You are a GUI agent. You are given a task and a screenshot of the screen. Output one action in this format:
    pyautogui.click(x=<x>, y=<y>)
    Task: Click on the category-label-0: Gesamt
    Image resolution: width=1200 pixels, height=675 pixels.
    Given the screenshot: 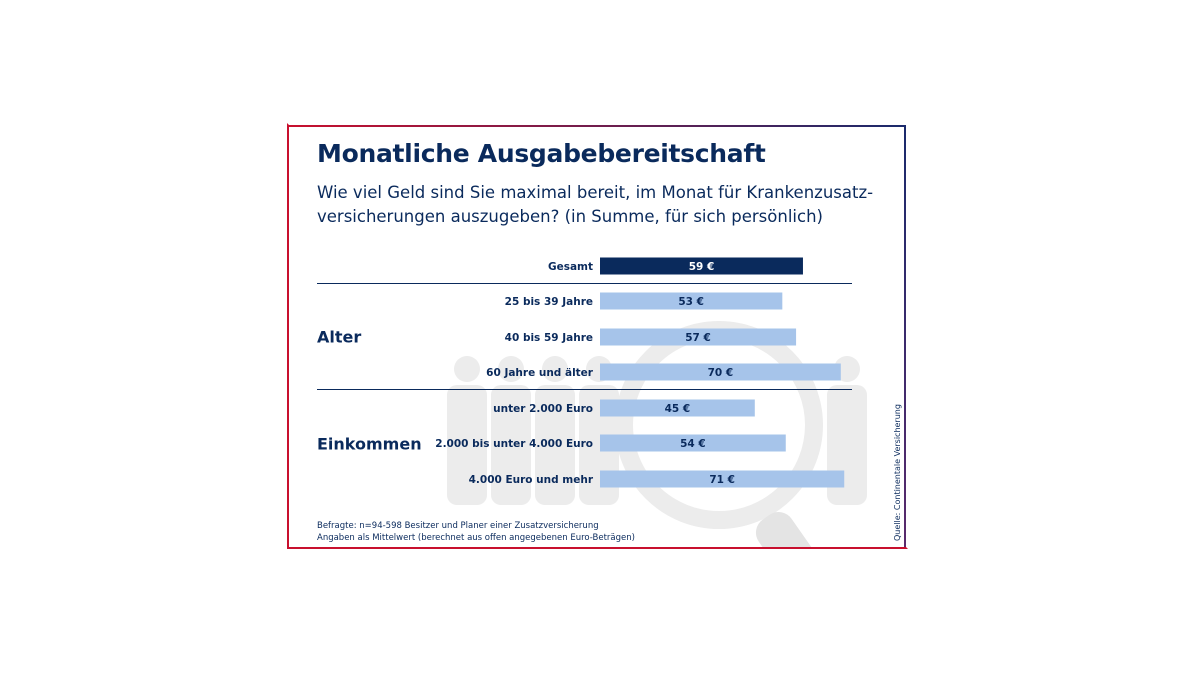 What is the action you would take?
    pyautogui.click(x=570, y=267)
    